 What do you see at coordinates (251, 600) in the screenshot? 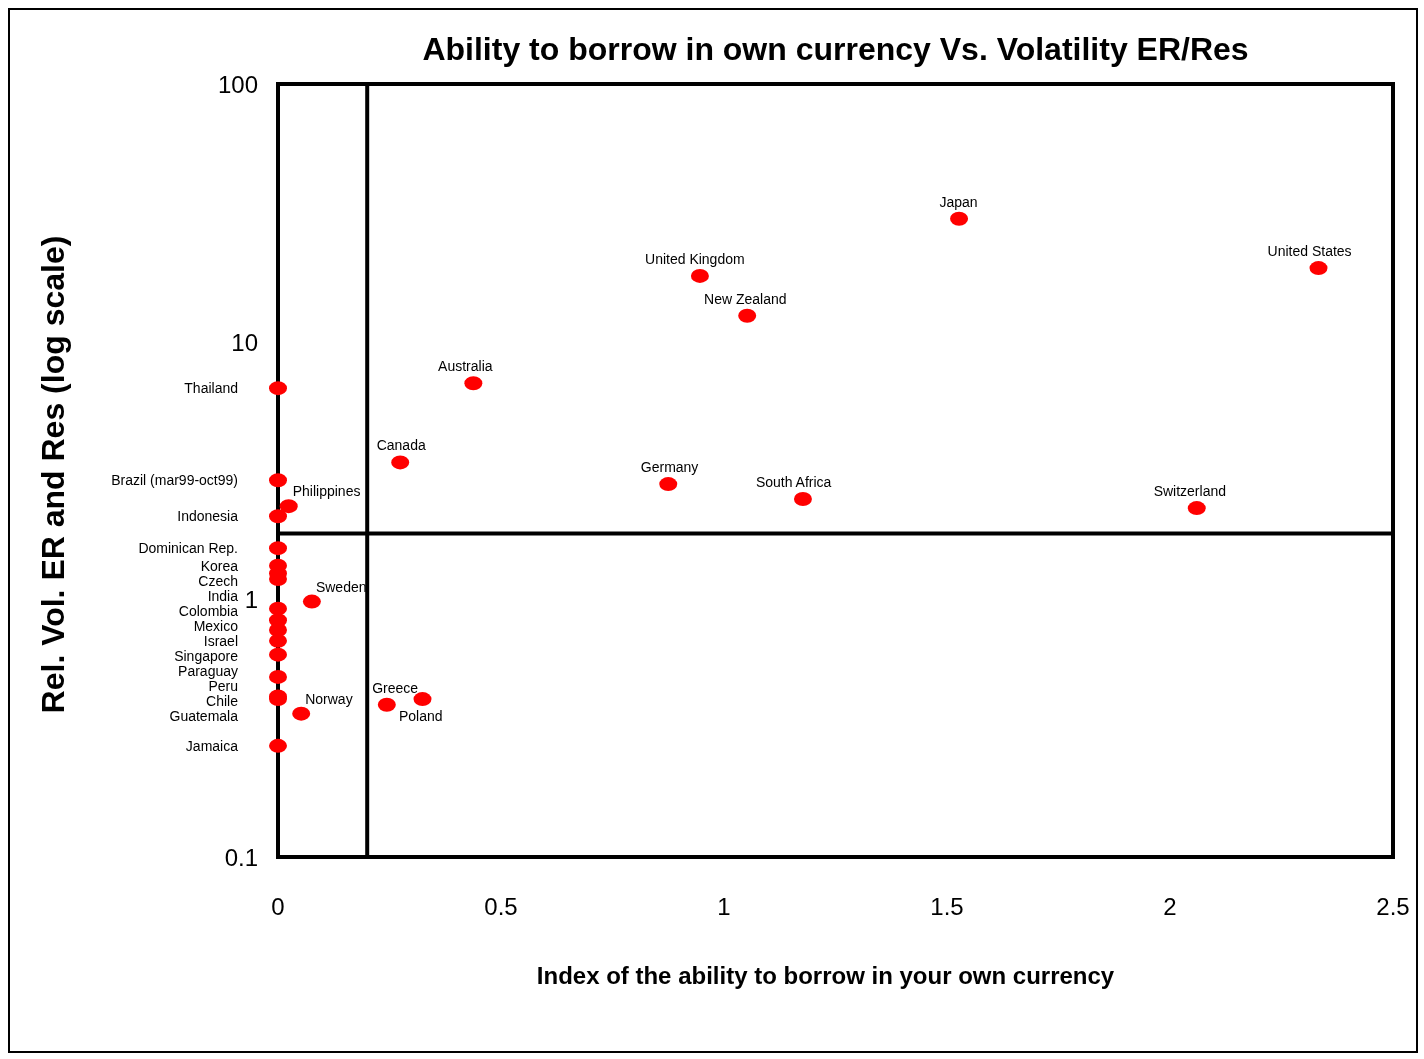
I see `y-tick-label: 1` at bounding box center [251, 600].